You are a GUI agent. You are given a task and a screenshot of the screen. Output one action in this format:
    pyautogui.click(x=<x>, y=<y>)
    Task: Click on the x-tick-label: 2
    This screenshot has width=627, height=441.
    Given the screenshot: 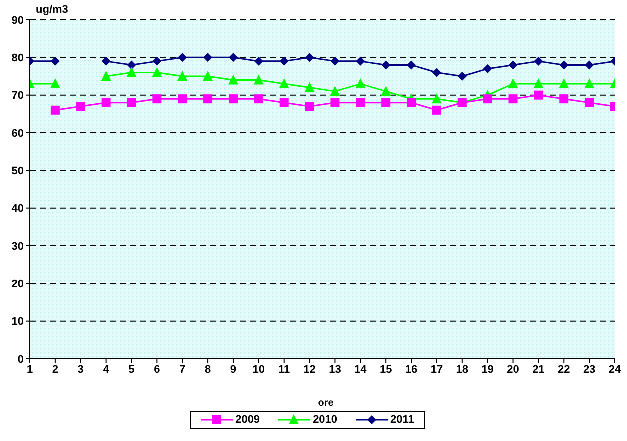 What is the action you would take?
    pyautogui.click(x=55, y=370)
    